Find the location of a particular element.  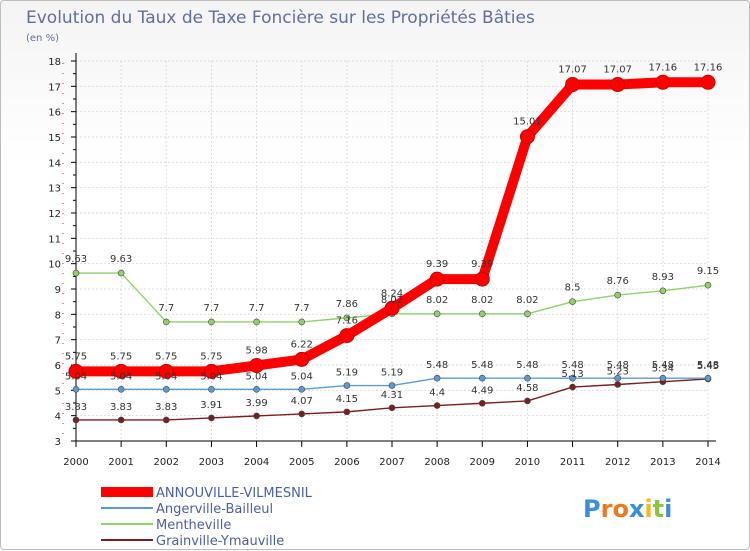

x-tick-label: 2006 is located at coordinates (346, 462).